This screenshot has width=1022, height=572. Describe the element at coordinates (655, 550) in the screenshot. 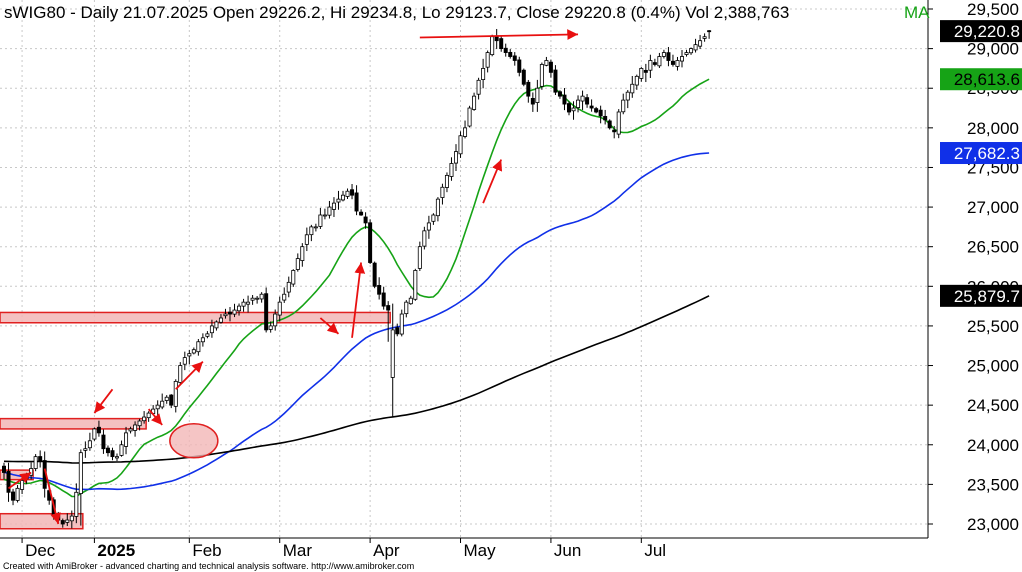

I see `x-tick-label: Jul` at that location.